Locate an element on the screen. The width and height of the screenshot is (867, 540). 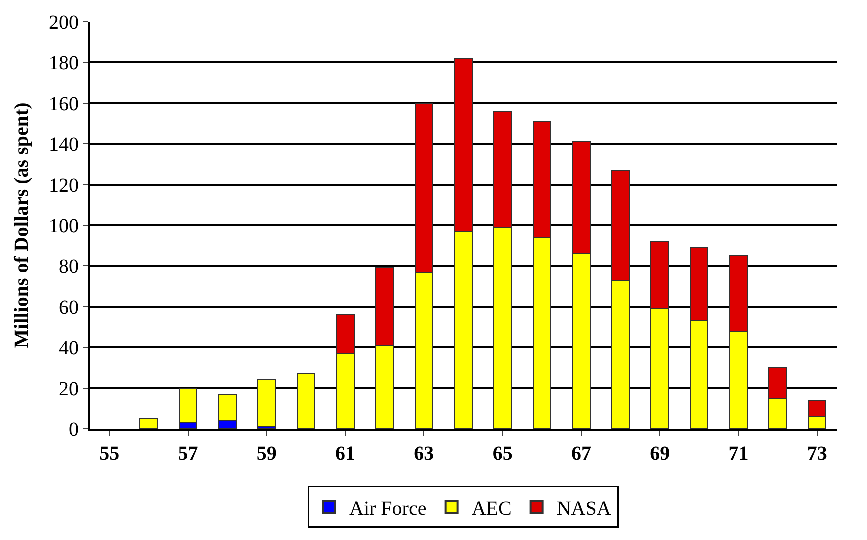
y-tick-label: 60 is located at coordinates (69, 307).